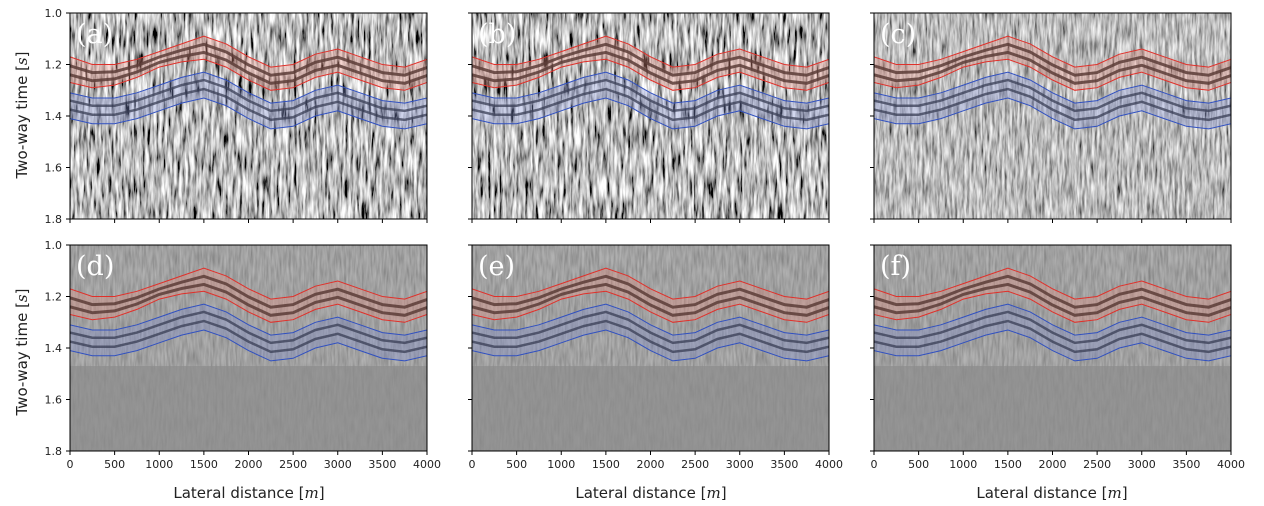 The width and height of the screenshot is (1264, 506). I want to click on x-axis-label-3: Lateral distance [m], so click(1051, 493).